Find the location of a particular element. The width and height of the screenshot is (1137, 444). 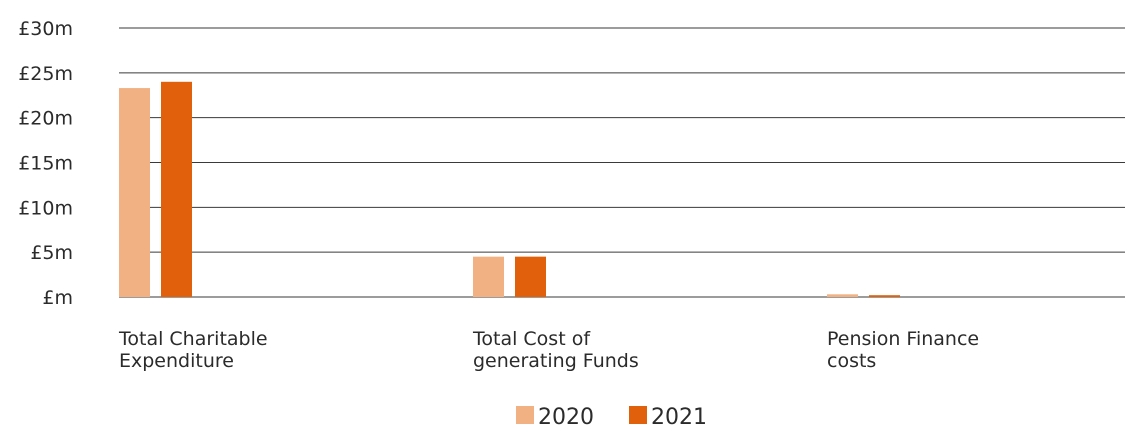

category-label: generating Funds is located at coordinates (556, 361).